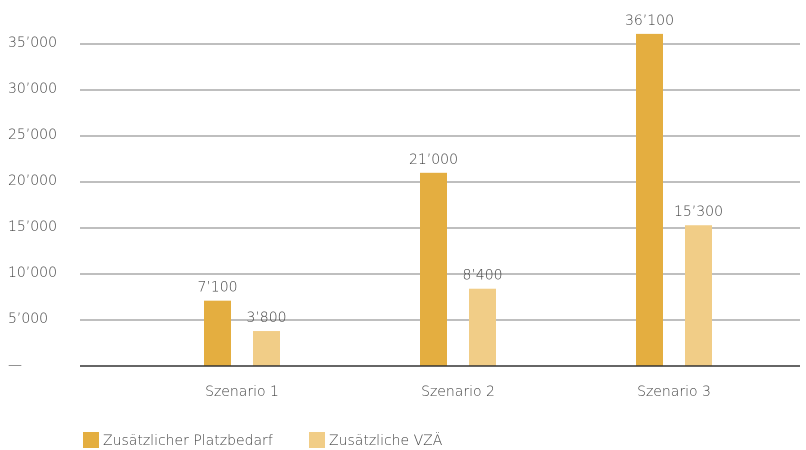  What do you see at coordinates (386, 440) in the screenshot?
I see `legend-label: Zusätzliche VZÄ` at bounding box center [386, 440].